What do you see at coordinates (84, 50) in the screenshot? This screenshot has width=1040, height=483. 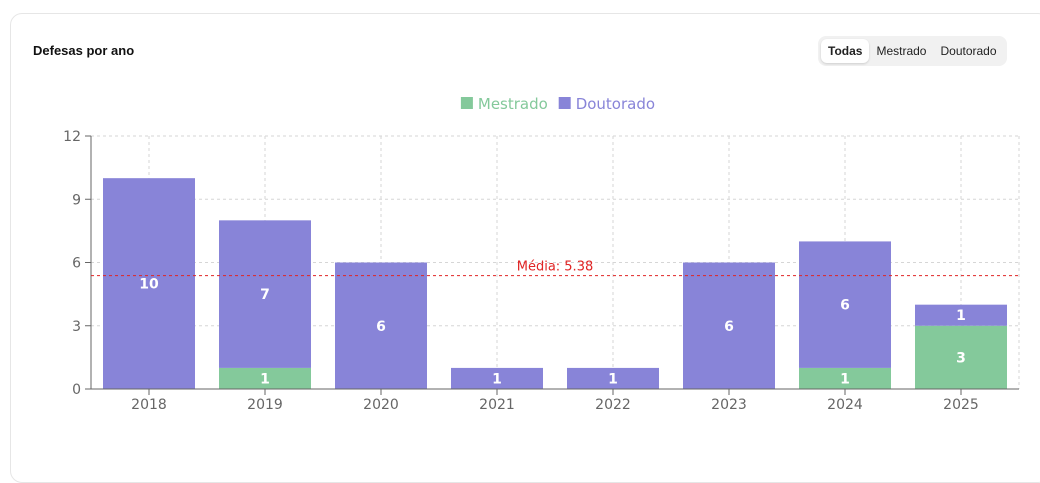 I see `chart-title: Defesas por ano` at bounding box center [84, 50].